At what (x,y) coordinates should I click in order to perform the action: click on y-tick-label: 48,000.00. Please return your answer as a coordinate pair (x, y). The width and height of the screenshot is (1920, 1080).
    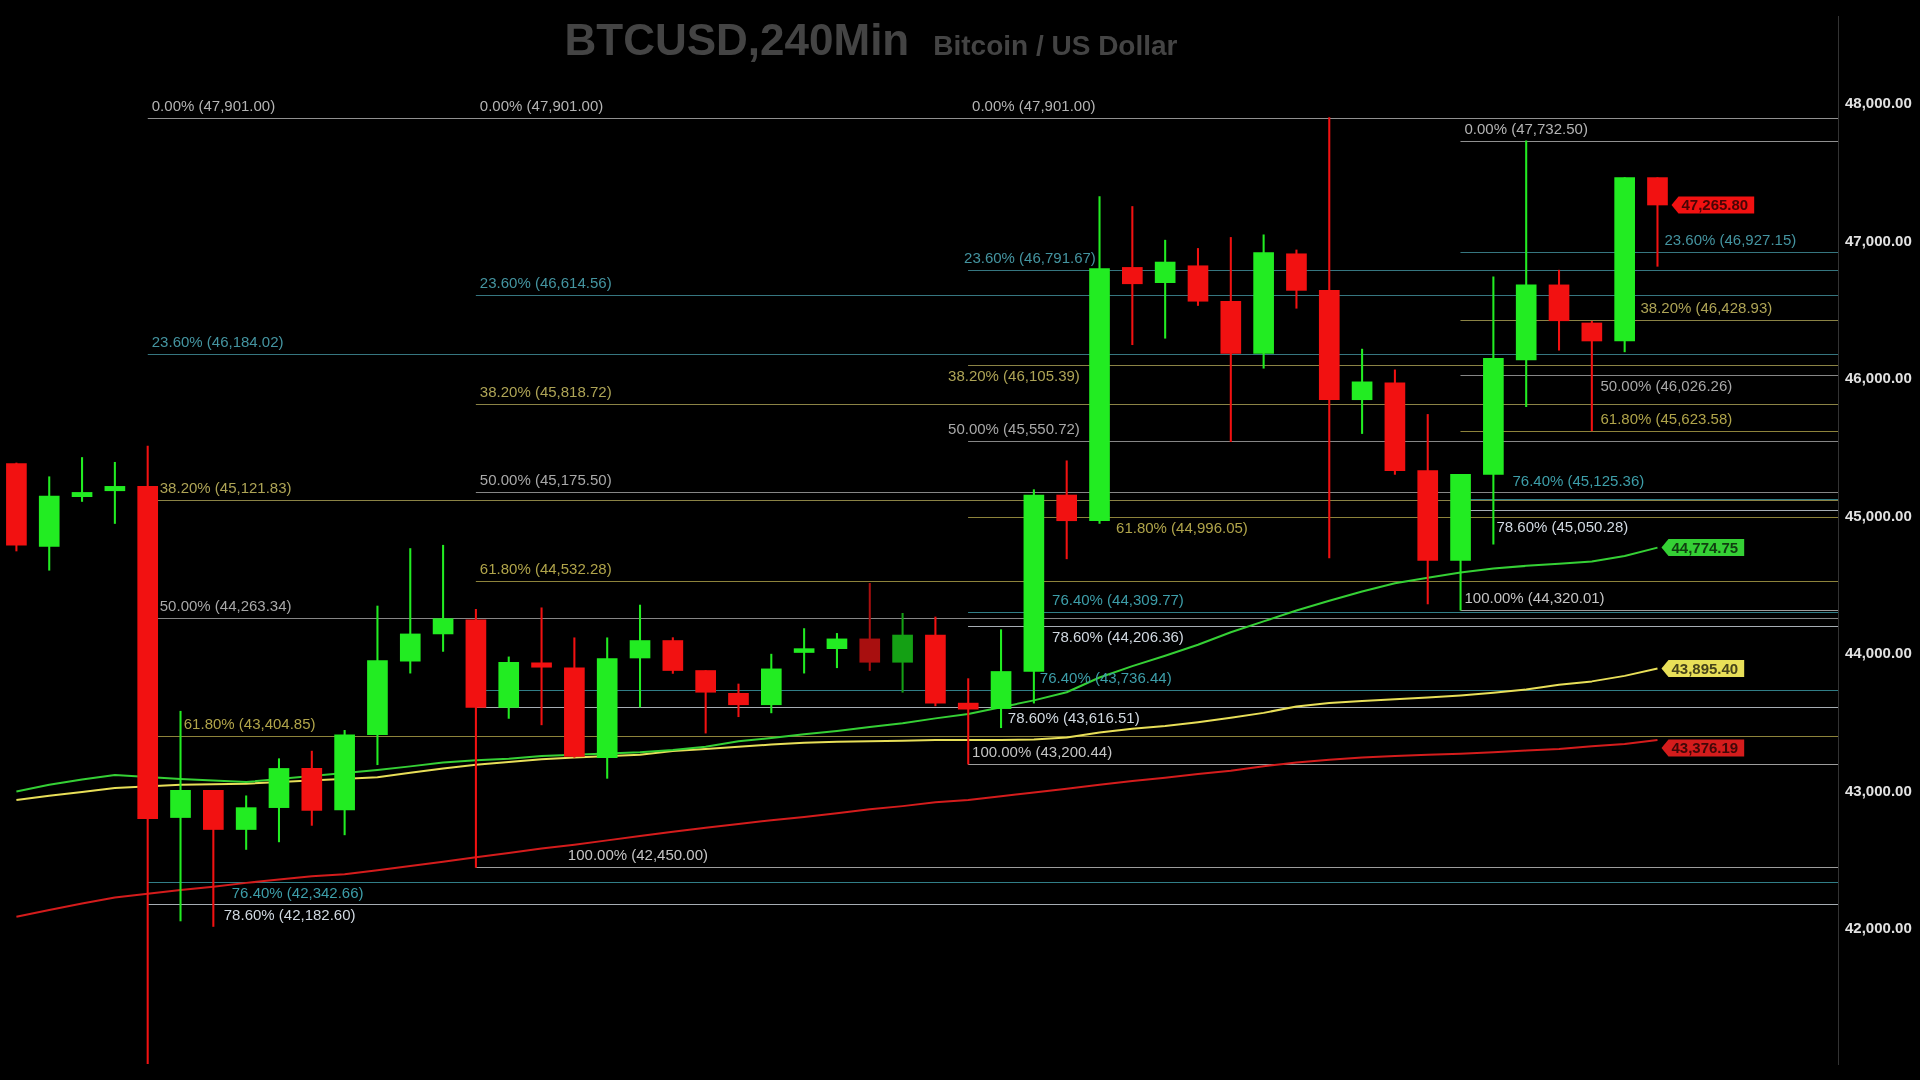
    Looking at the image, I should click on (1878, 103).